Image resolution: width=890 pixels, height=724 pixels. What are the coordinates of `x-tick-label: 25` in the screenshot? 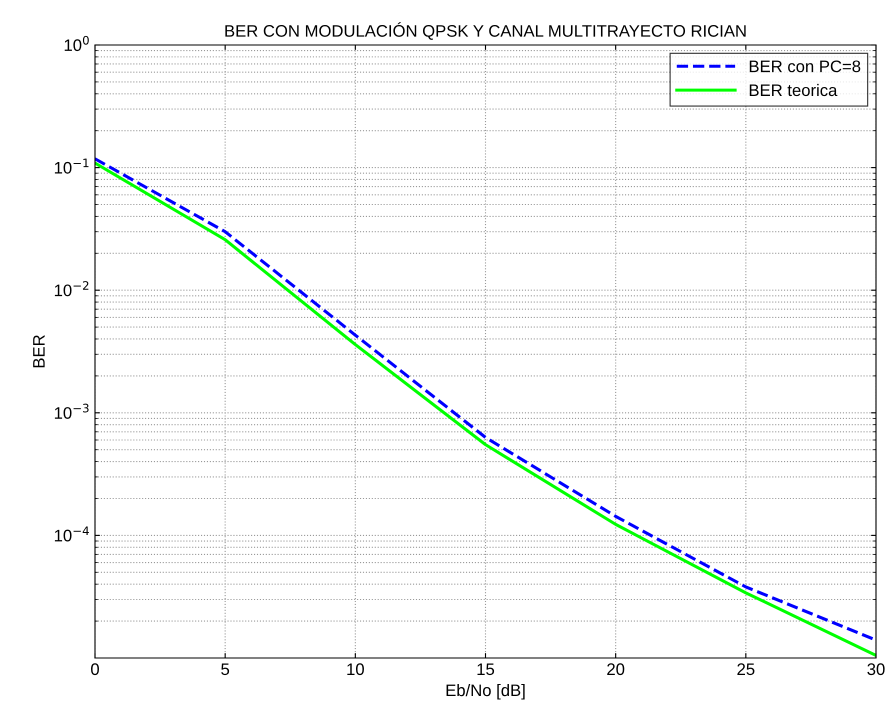 It's located at (745, 669).